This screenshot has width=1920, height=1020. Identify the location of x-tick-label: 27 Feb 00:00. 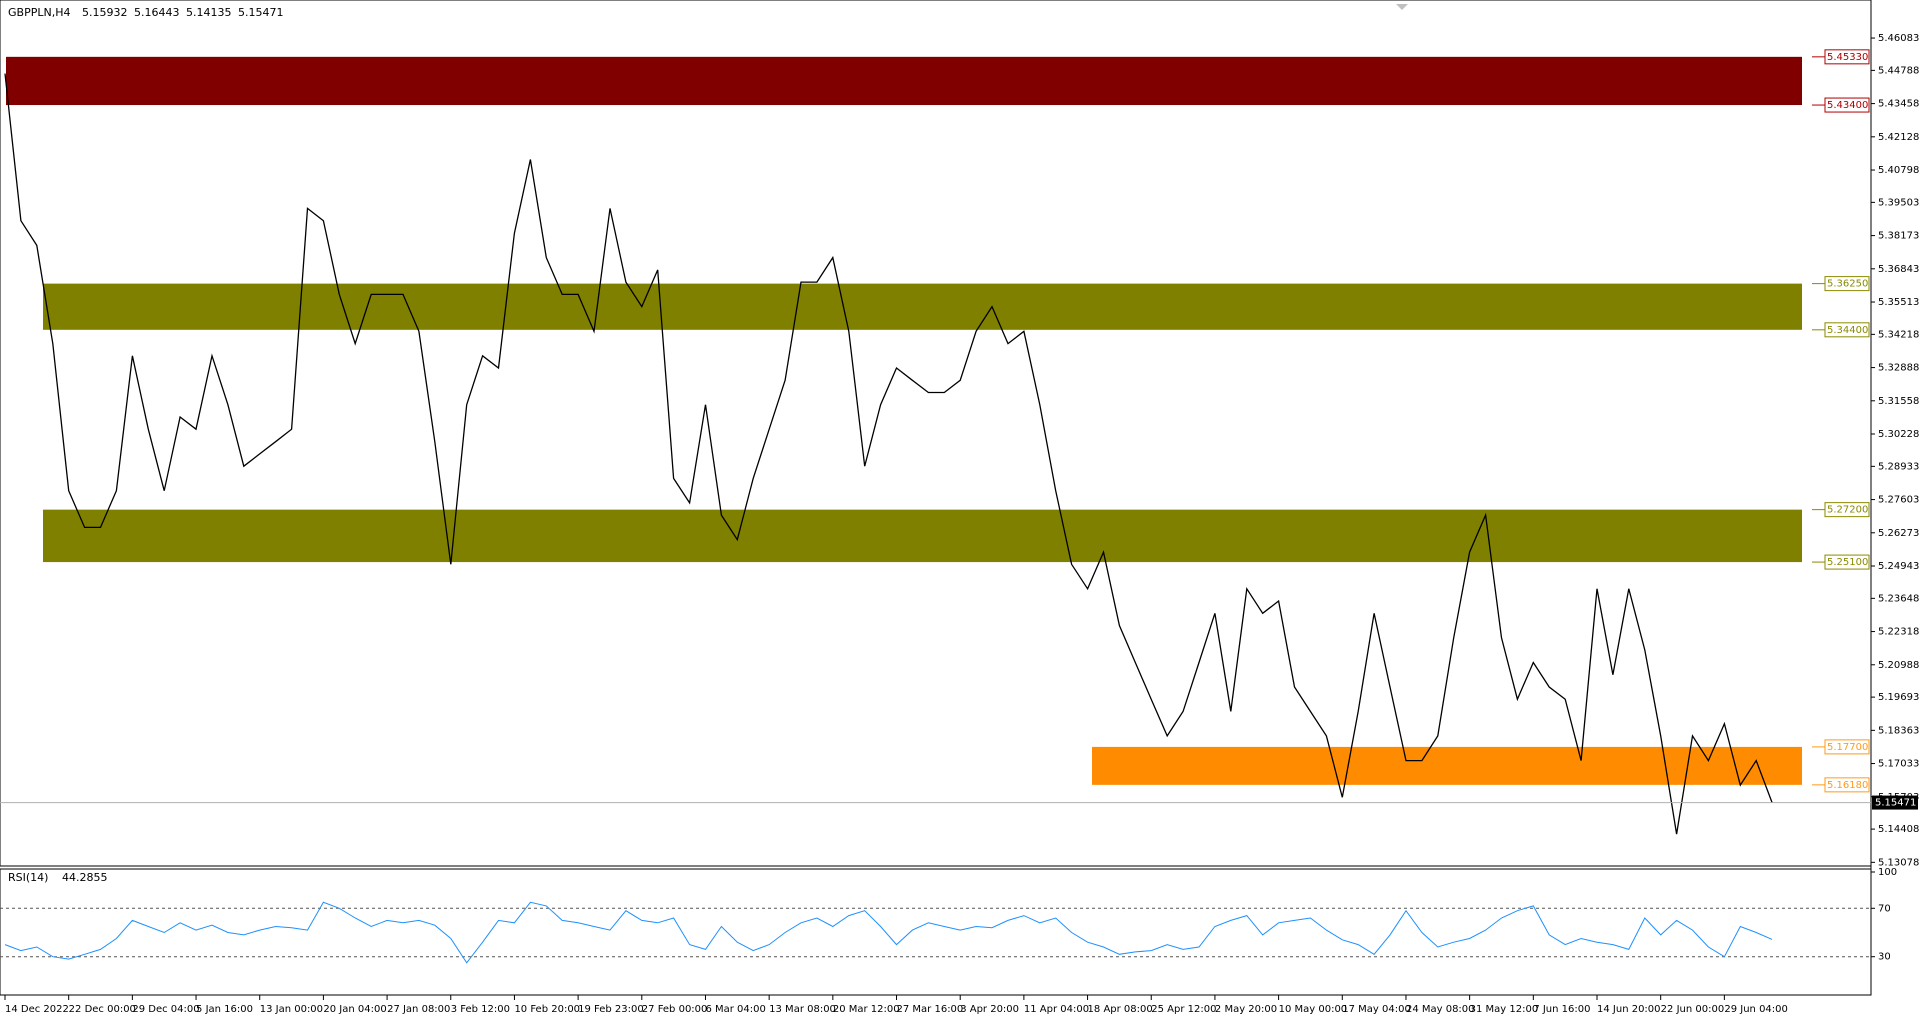
(675, 1009).